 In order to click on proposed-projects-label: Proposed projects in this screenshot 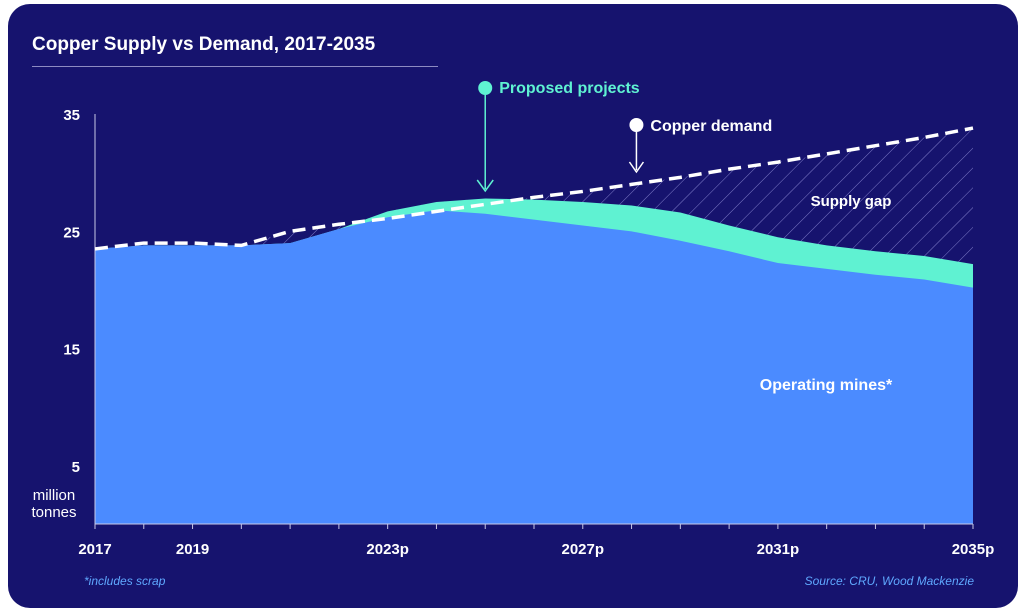, I will do `click(569, 88)`.